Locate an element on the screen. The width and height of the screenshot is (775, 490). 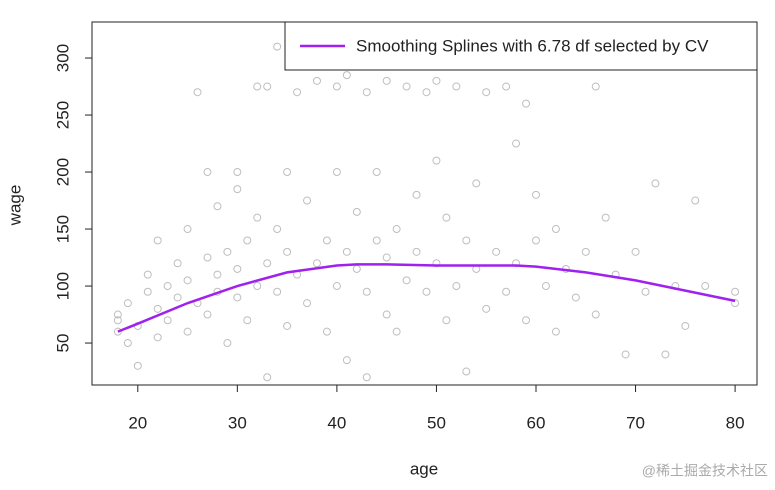
x-tick-label: 40 is located at coordinates (336, 422).